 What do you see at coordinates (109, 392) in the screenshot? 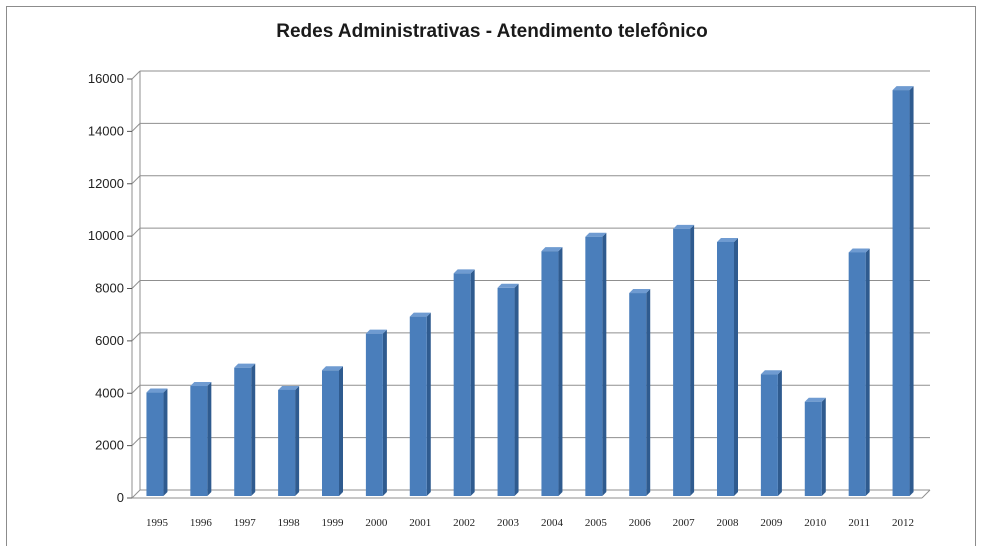
I see `y-tick-label: 4000` at bounding box center [109, 392].